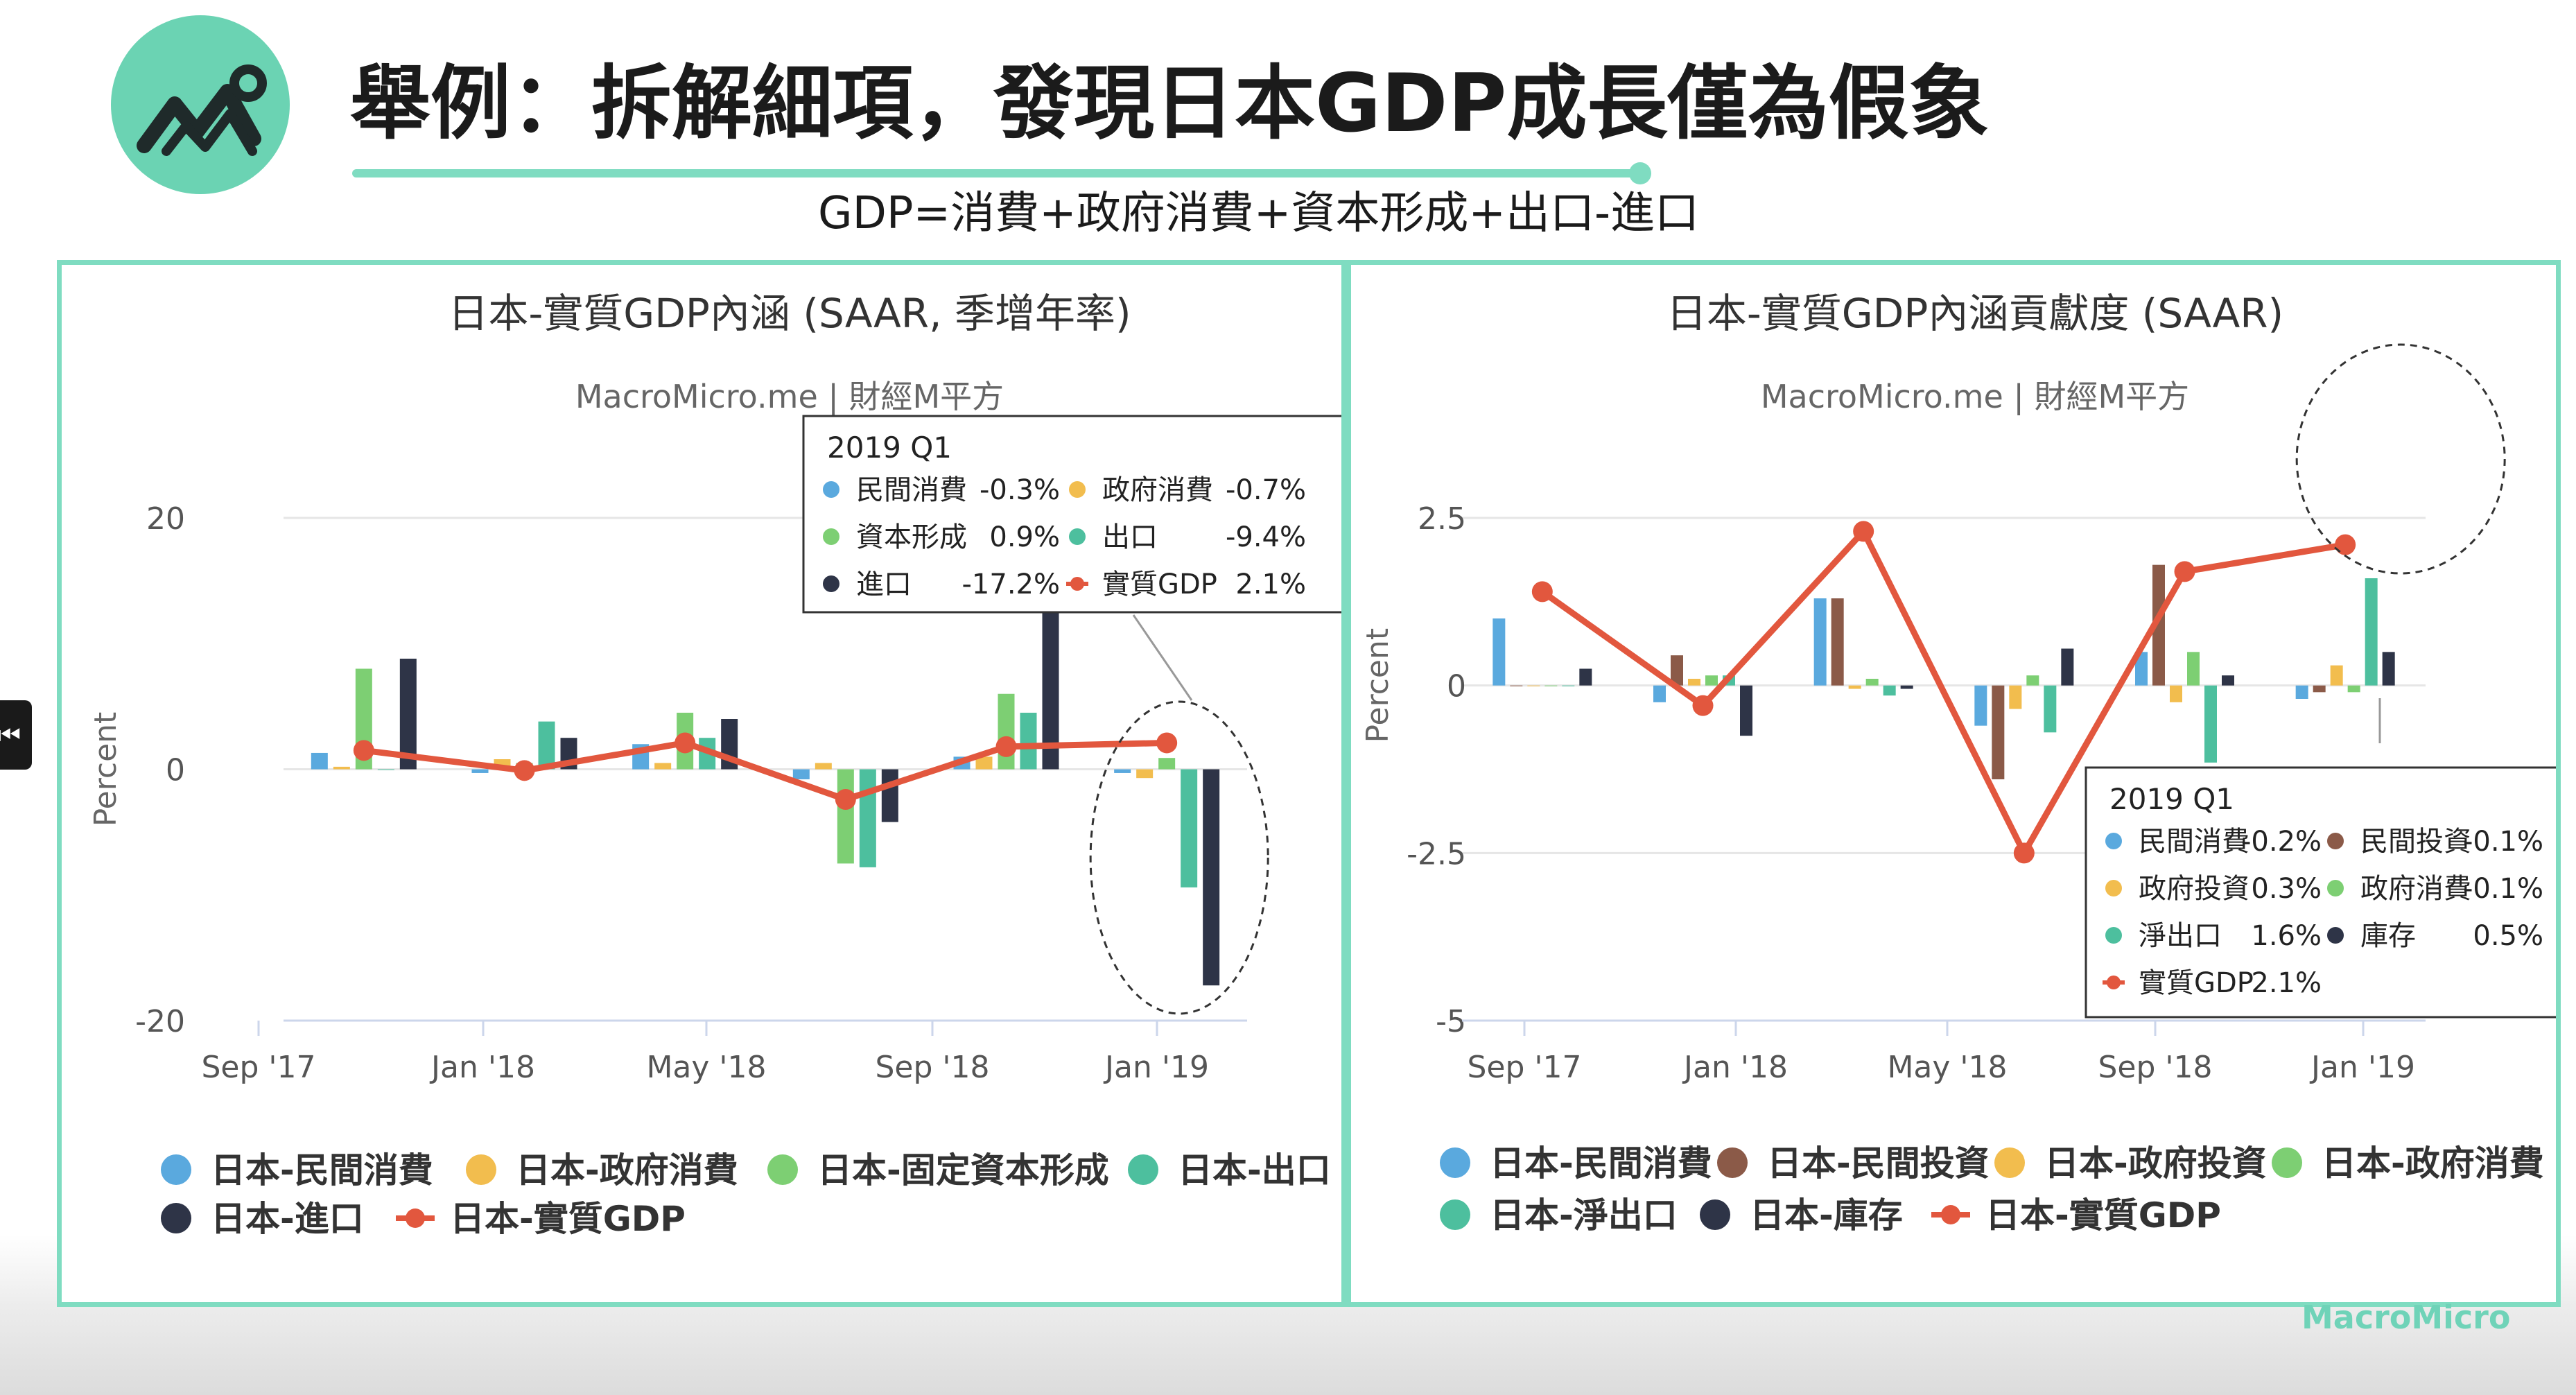 This screenshot has height=1395, width=2576. Describe the element at coordinates (2286, 889) in the screenshot. I see `tooltip-value: 0.3%` at that location.